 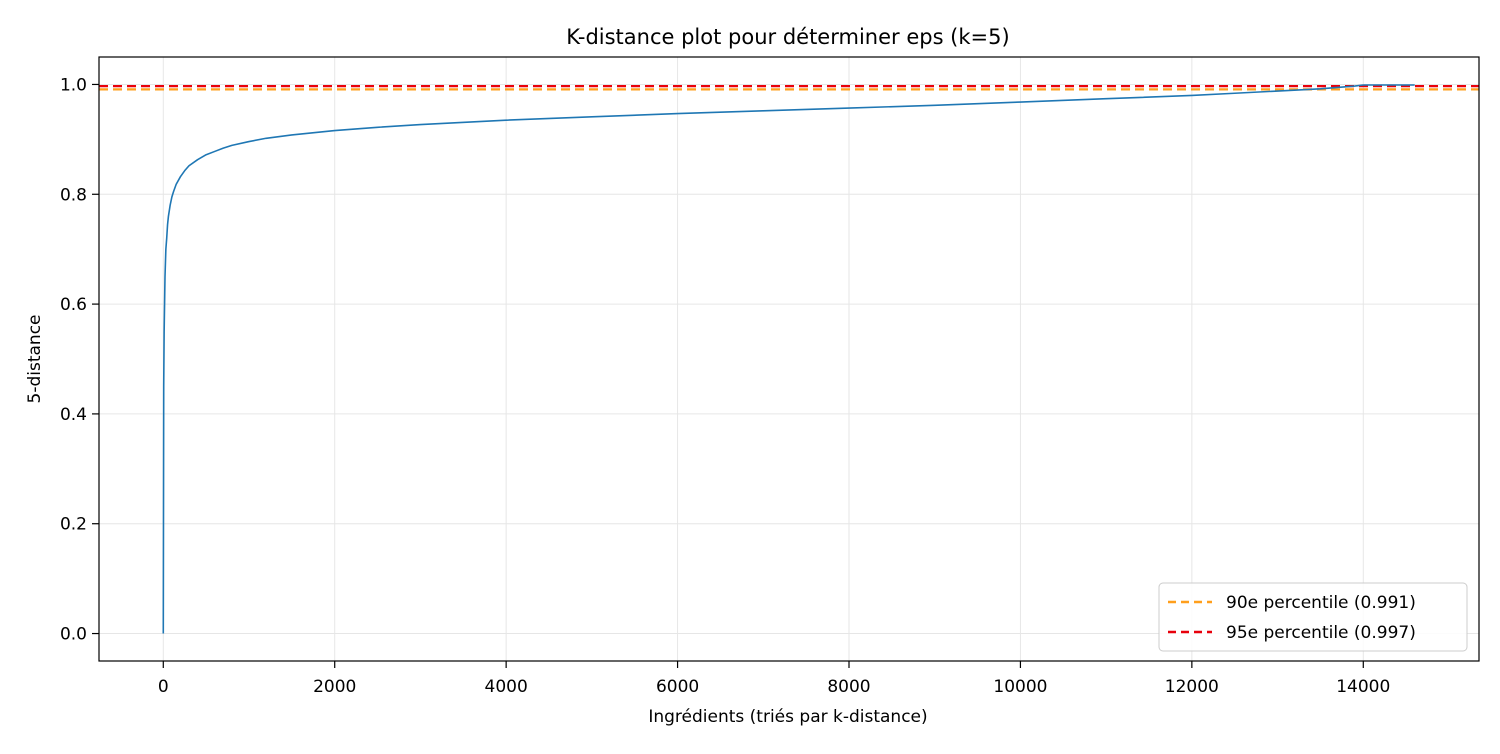 I want to click on x-tick-label: 2000, so click(x=334, y=687).